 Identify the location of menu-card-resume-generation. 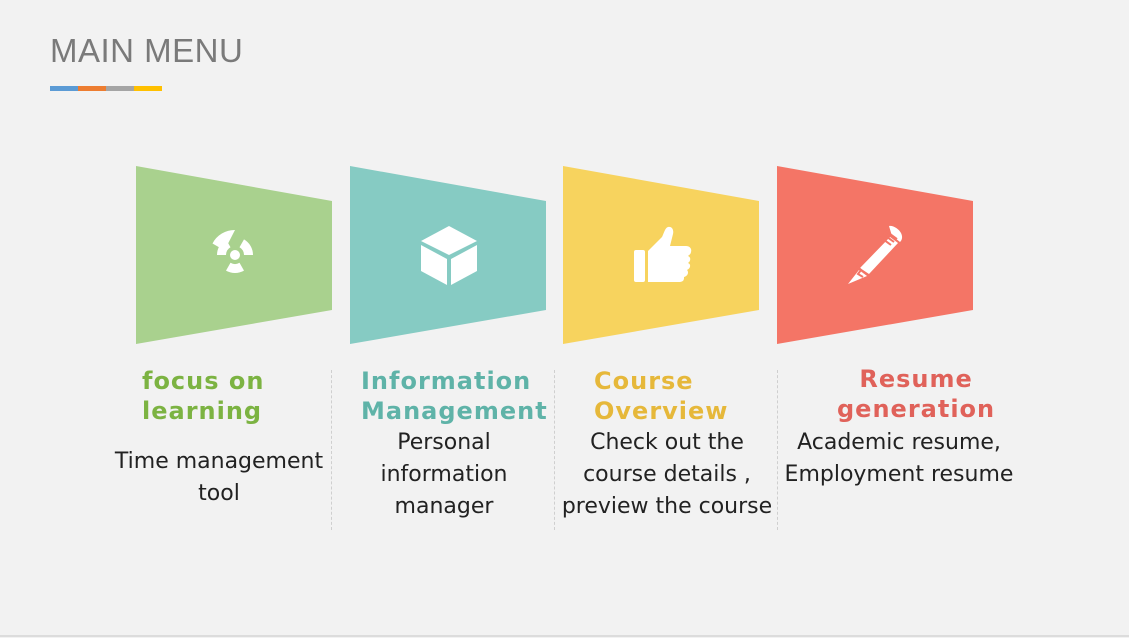
(875, 255).